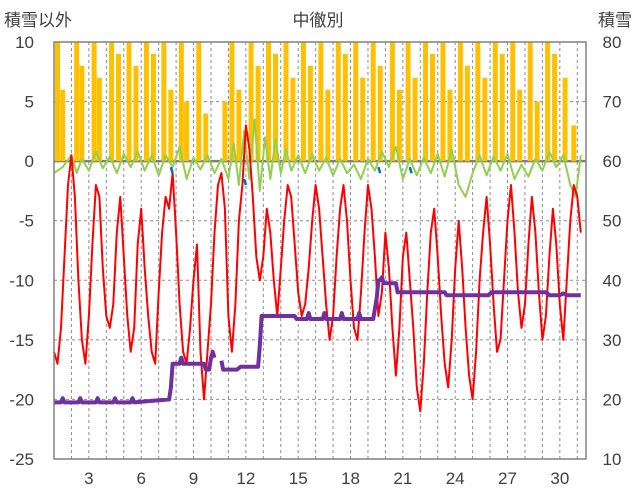 The image size is (636, 501). What do you see at coordinates (402, 478) in the screenshot?
I see `x-tick-label: 21` at bounding box center [402, 478].